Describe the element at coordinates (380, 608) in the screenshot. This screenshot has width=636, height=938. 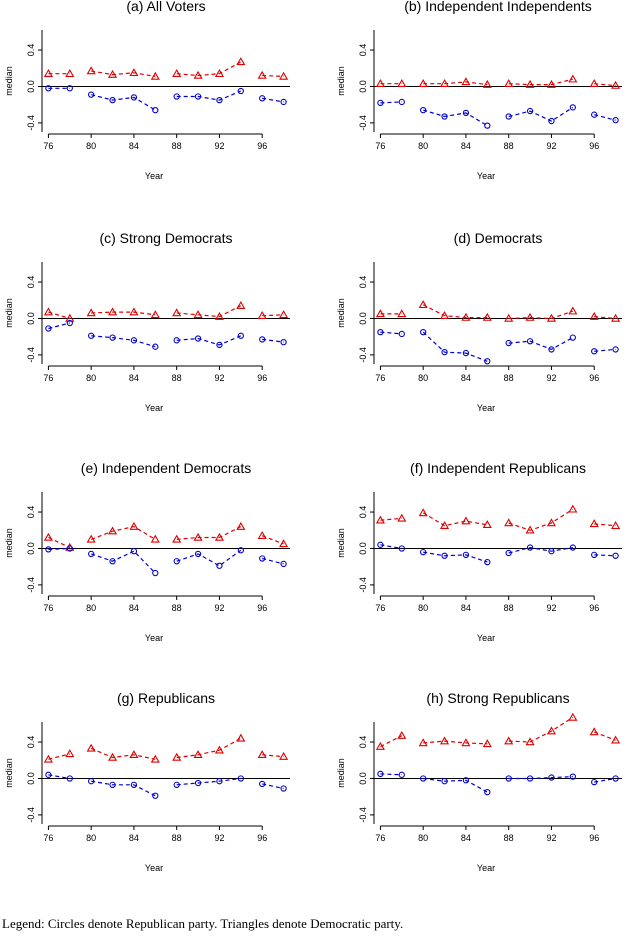
I see `x-tick-label: 76` at that location.